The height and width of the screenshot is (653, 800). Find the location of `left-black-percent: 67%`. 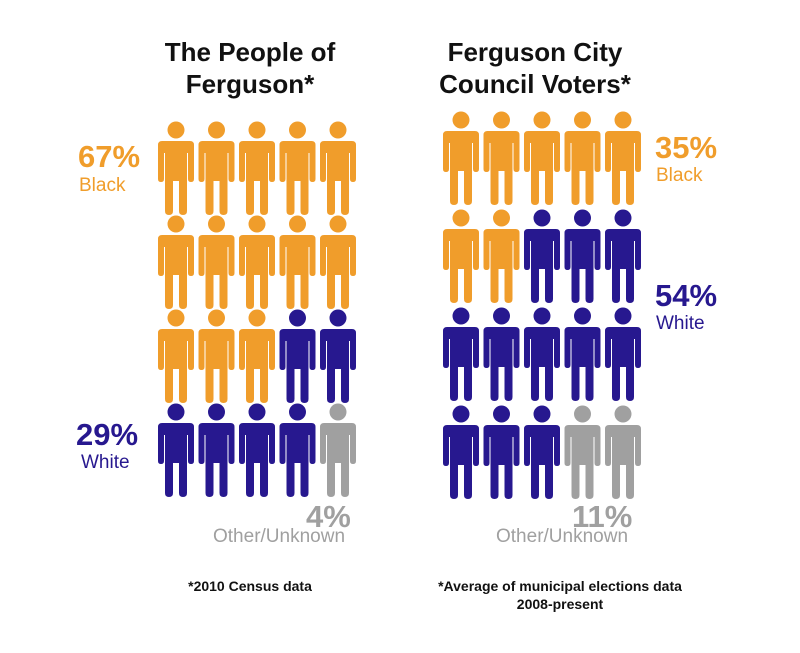

left-black-percent: 67% is located at coordinates (109, 156).